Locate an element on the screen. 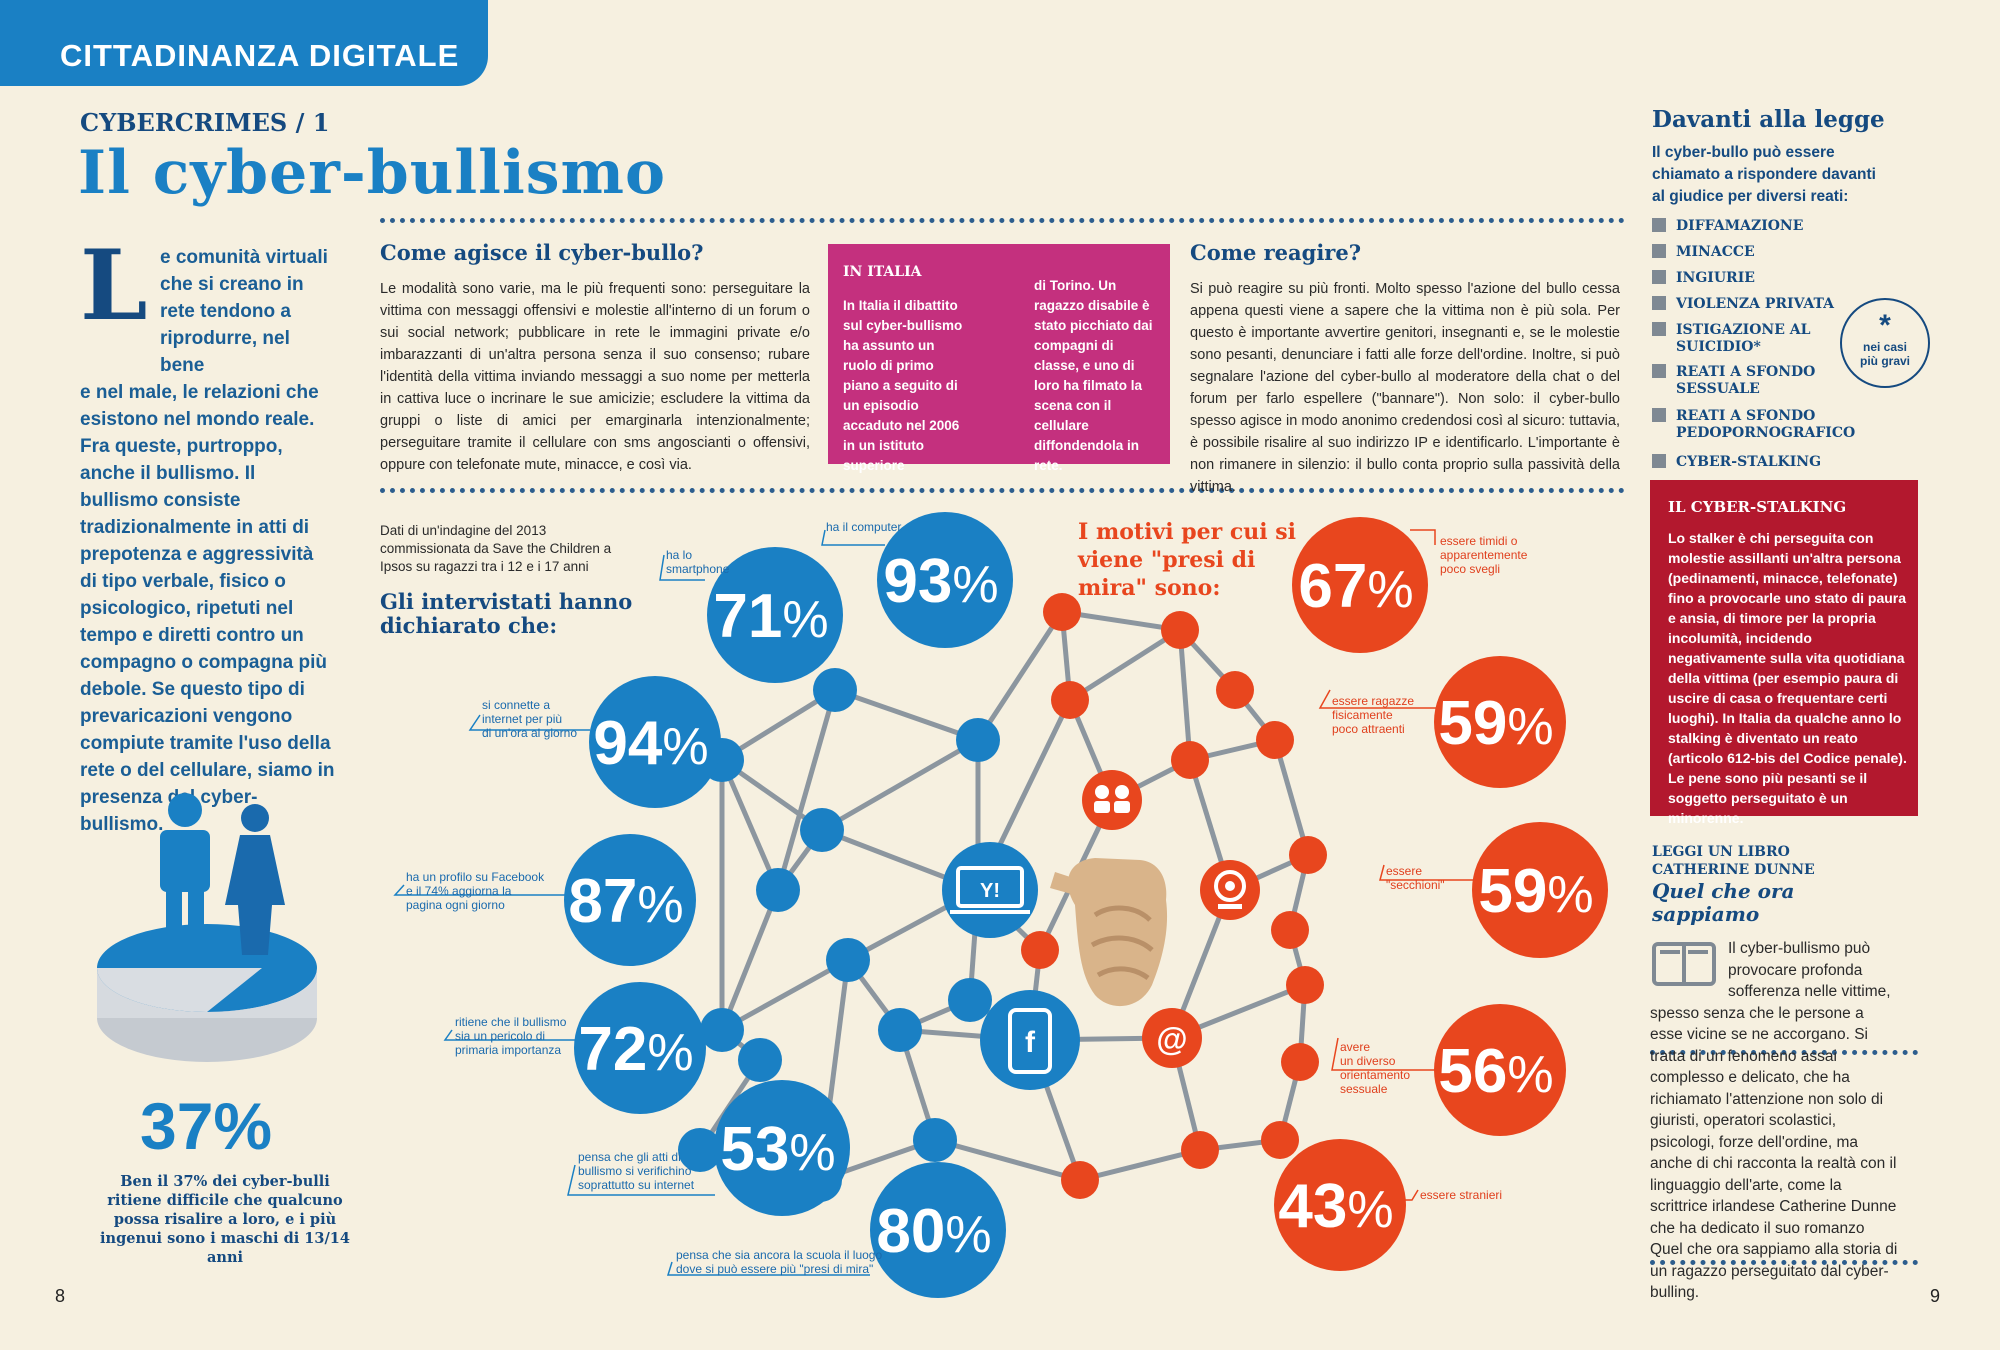  reason-stat-circle: 67% is located at coordinates (1360, 585).